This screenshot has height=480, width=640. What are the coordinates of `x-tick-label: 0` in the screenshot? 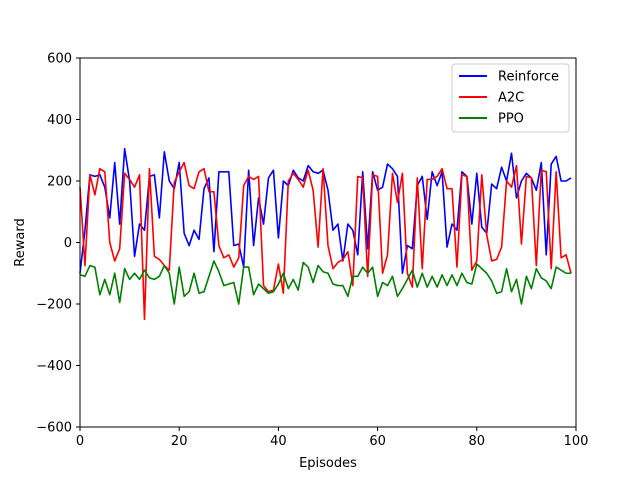 It's located at (80, 441).